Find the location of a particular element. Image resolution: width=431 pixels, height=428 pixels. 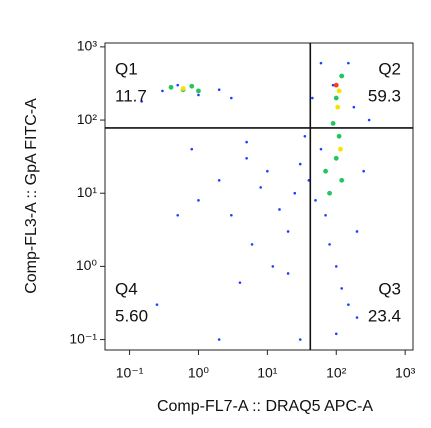

quadrant-percent: 59.3 is located at coordinates (384, 95).